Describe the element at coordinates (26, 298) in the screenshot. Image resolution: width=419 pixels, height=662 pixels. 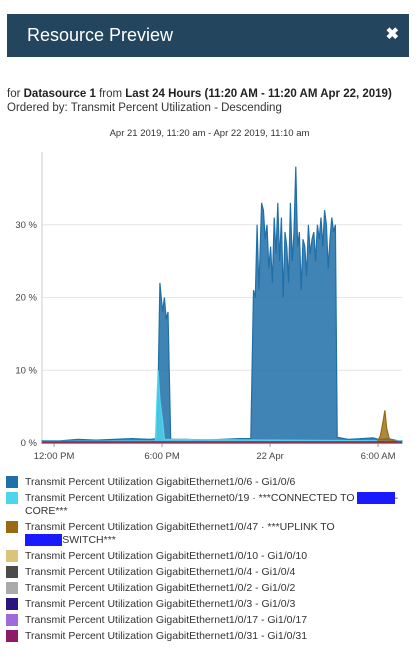
I see `y-tick-label: 20 %` at that location.